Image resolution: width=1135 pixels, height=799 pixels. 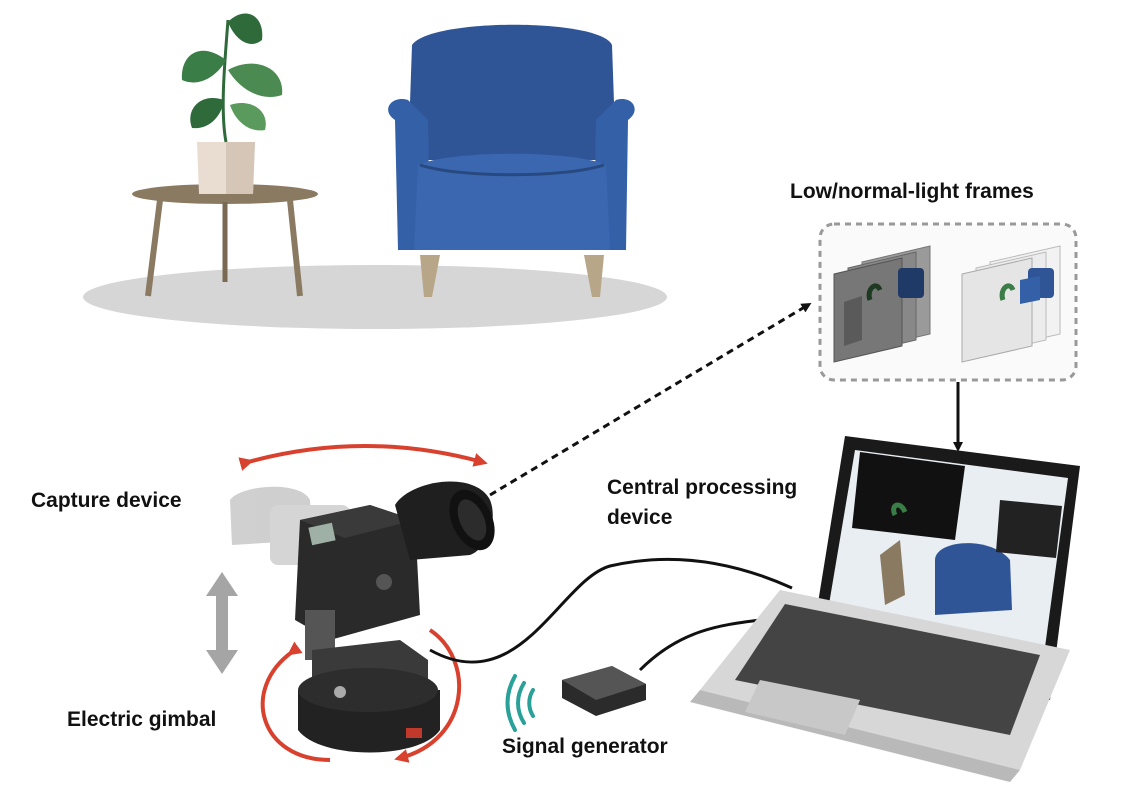 What do you see at coordinates (885, 609) in the screenshot?
I see `laptop-icon` at bounding box center [885, 609].